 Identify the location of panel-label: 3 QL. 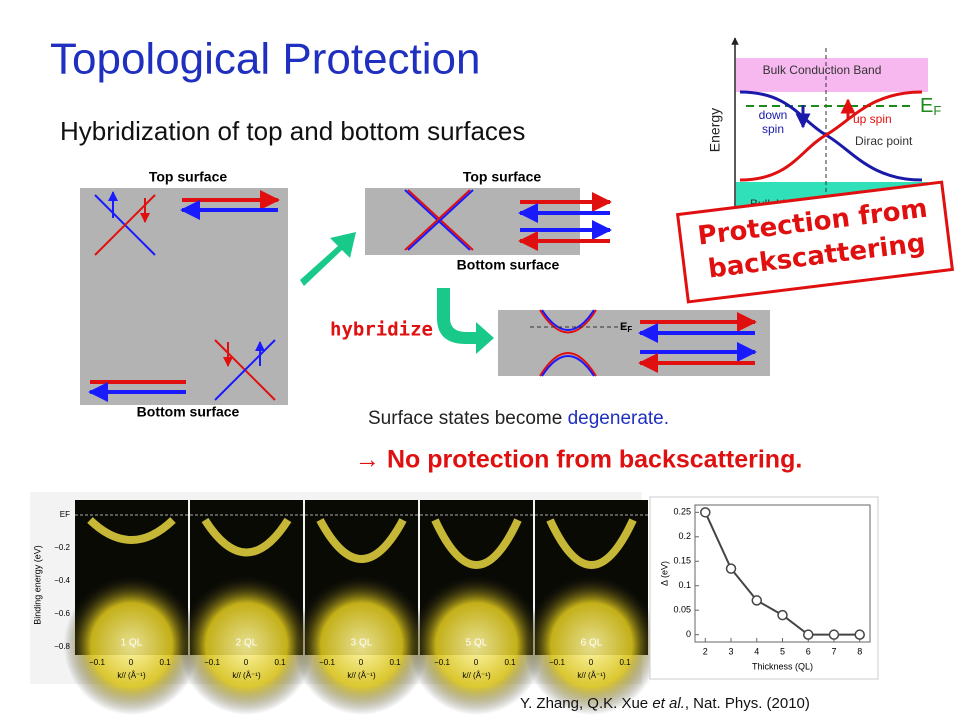
(362, 643).